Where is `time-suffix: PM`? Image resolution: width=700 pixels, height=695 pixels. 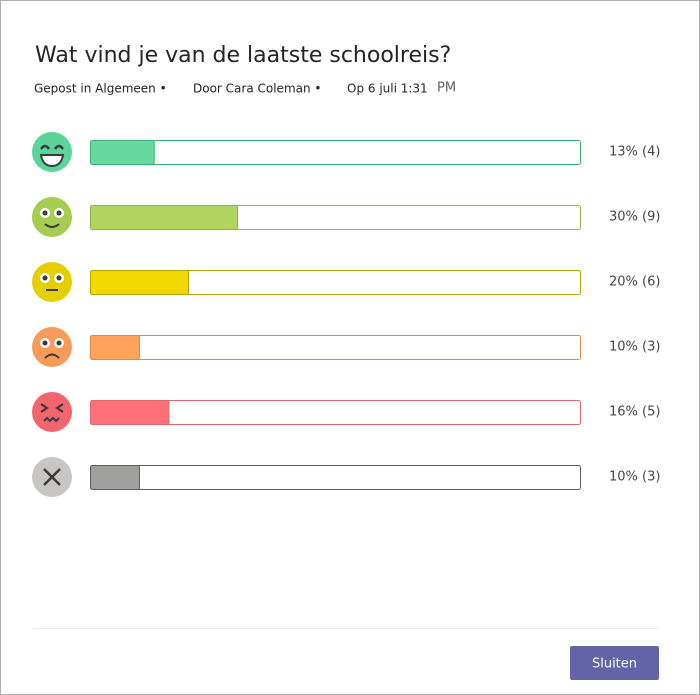
time-suffix: PM is located at coordinates (446, 88).